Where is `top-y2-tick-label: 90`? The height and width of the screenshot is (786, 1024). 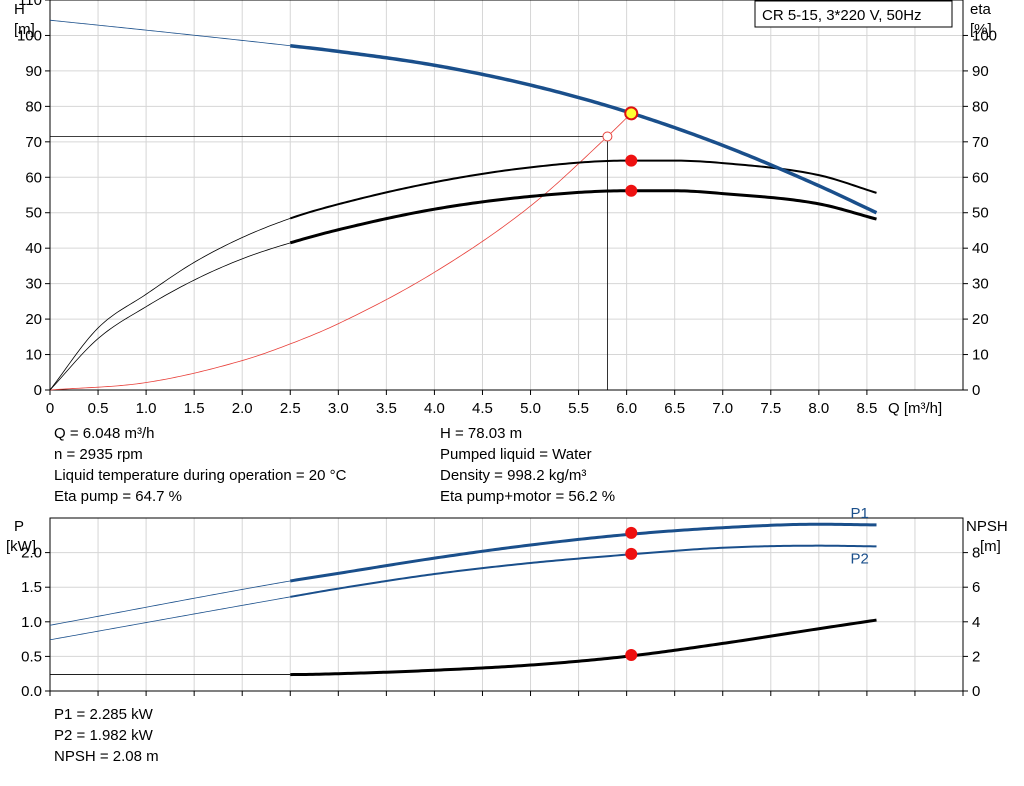
top-y2-tick-label: 90 is located at coordinates (980, 71).